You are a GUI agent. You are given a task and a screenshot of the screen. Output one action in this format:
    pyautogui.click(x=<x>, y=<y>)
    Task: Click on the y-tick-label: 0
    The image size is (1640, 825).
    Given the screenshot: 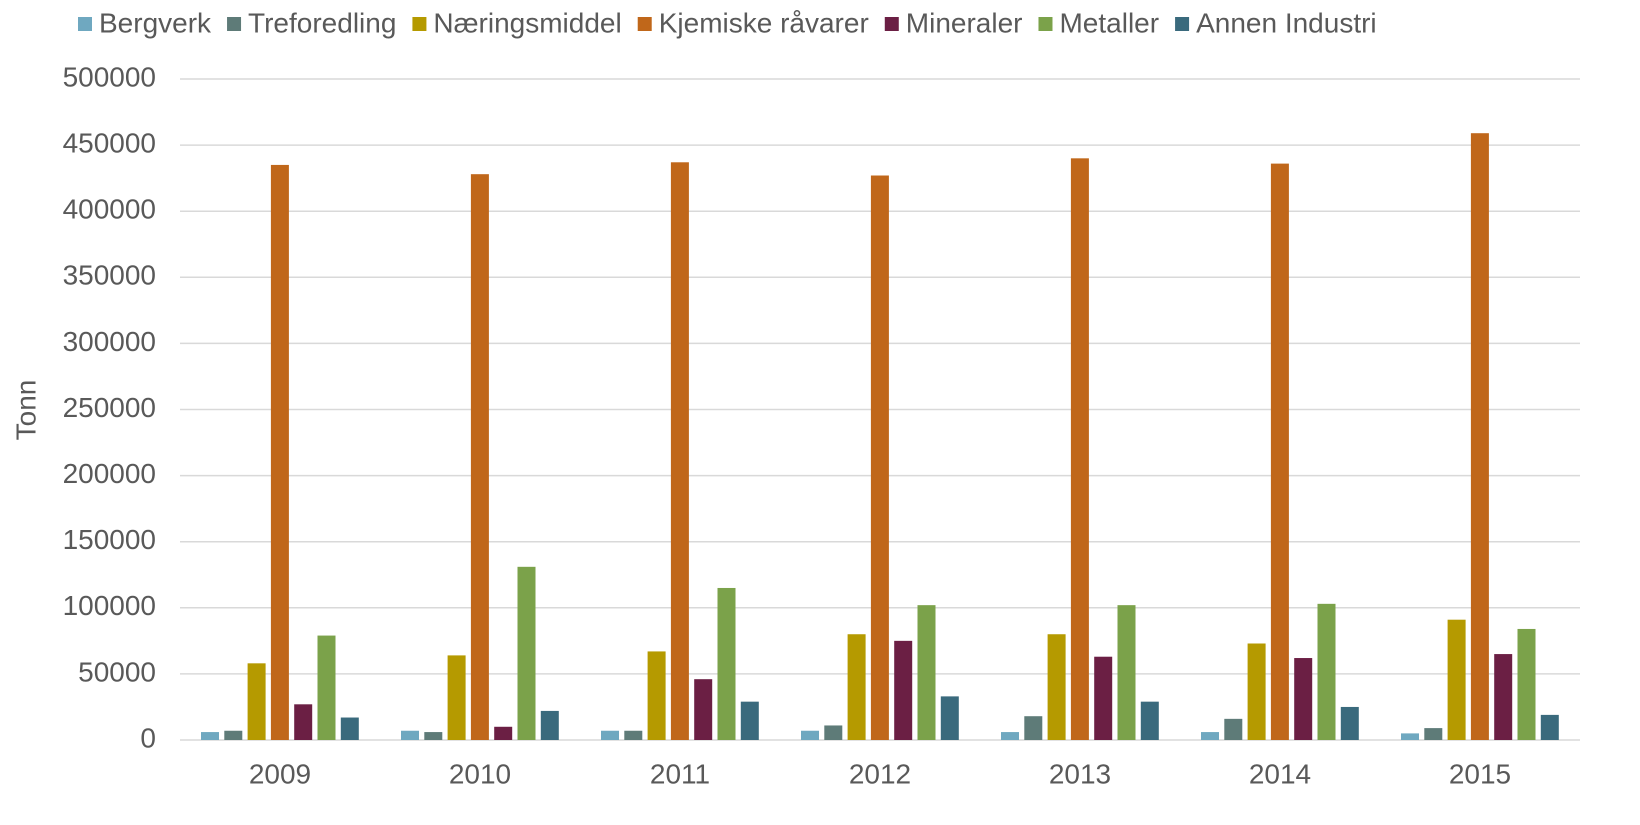 What is the action you would take?
    pyautogui.click(x=148, y=737)
    